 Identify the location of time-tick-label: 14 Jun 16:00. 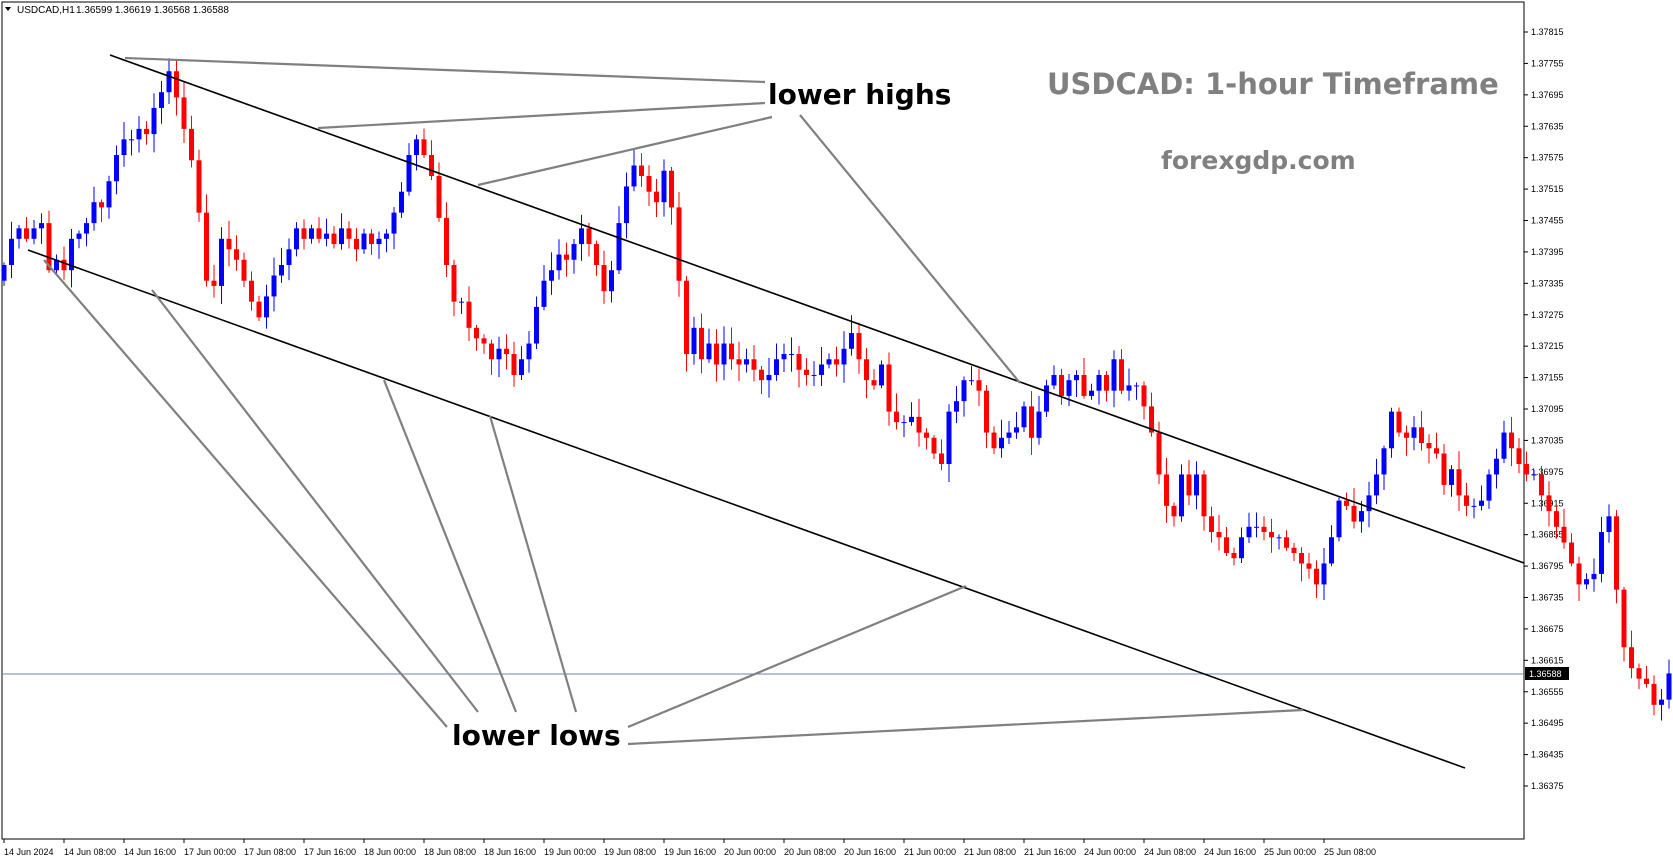
(150, 852).